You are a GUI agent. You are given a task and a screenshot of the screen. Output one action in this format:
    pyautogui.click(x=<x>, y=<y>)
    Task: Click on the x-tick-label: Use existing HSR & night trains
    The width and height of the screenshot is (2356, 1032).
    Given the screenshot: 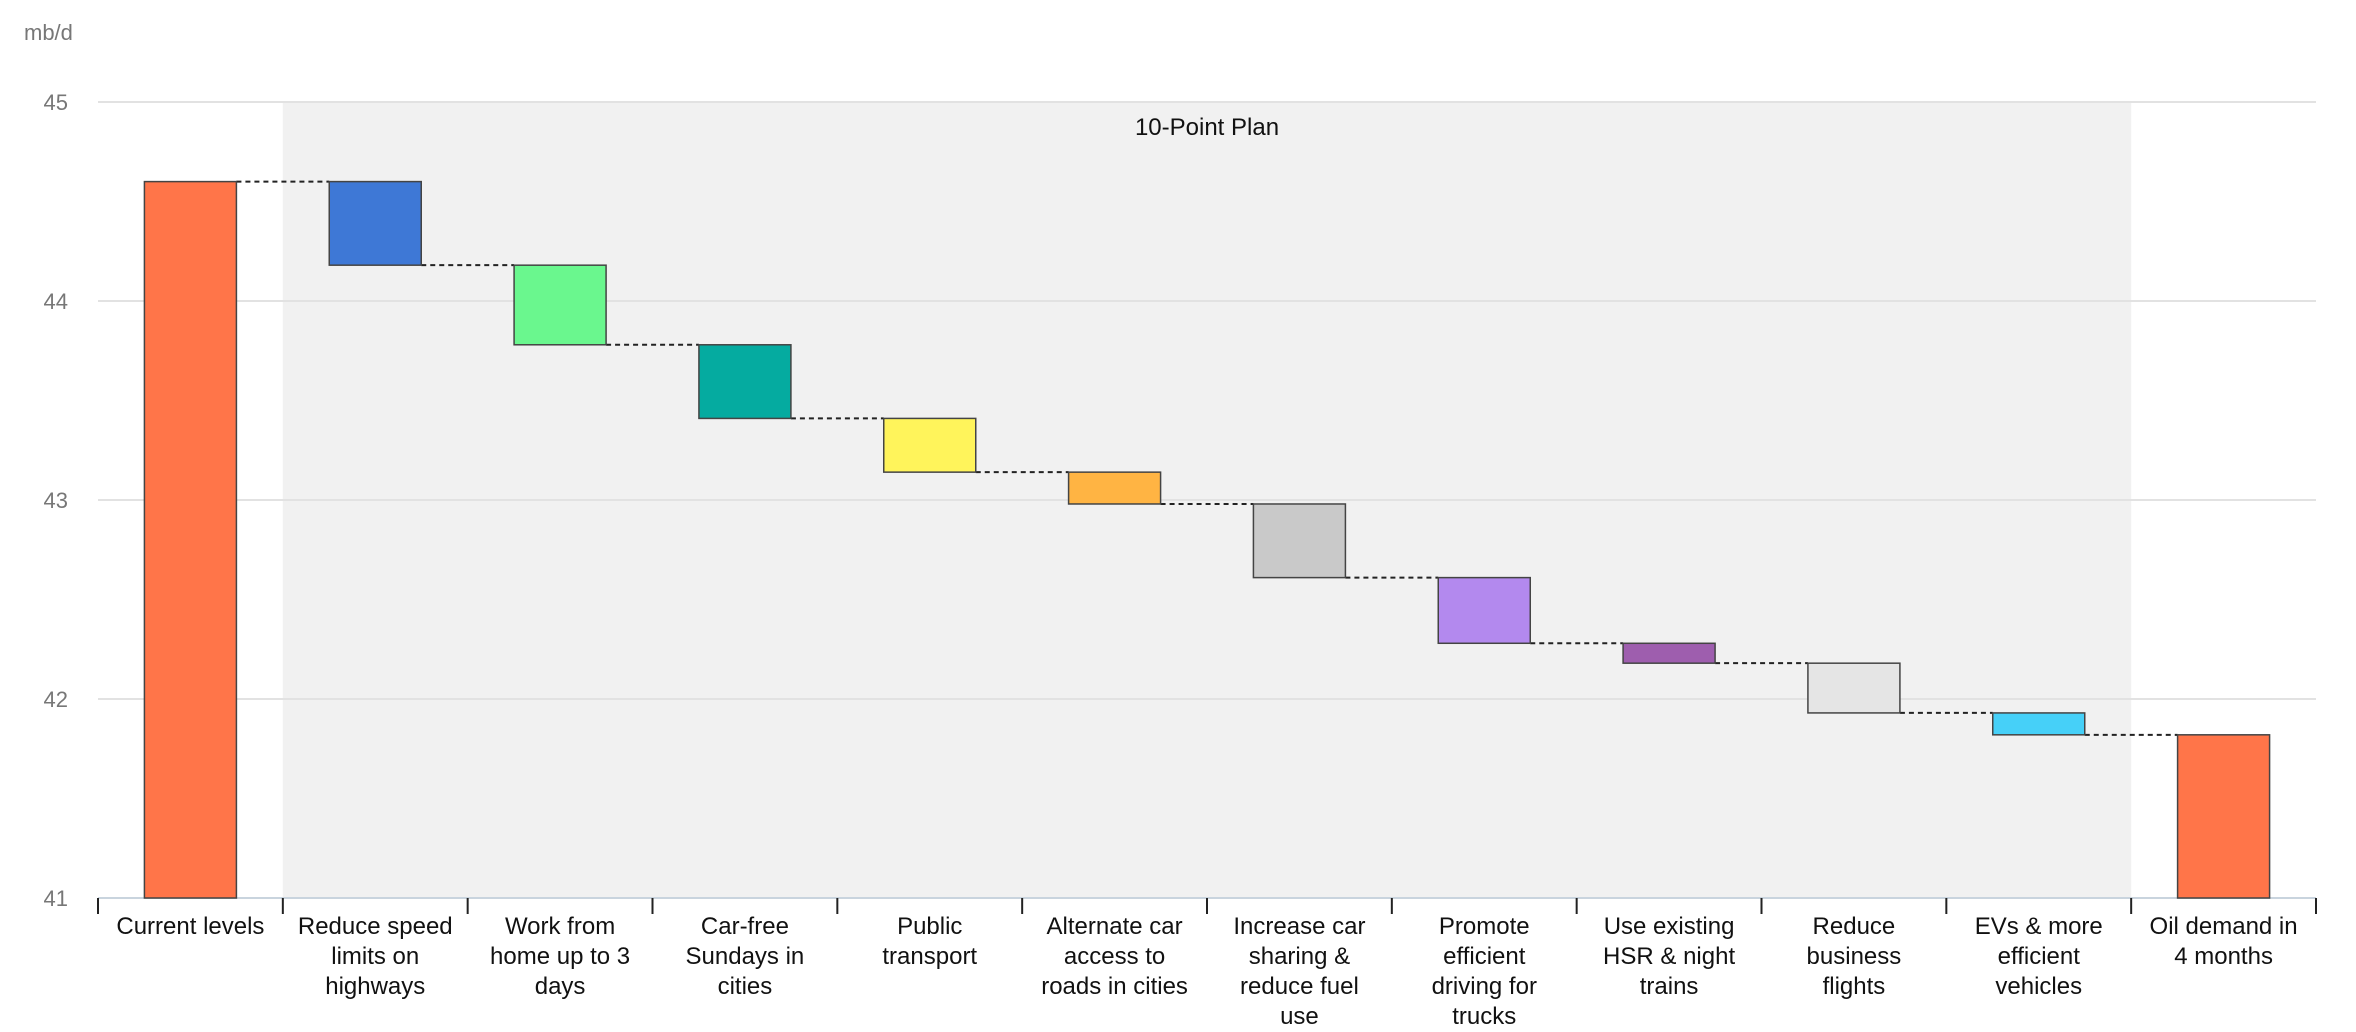 What is the action you would take?
    pyautogui.click(x=1669, y=956)
    